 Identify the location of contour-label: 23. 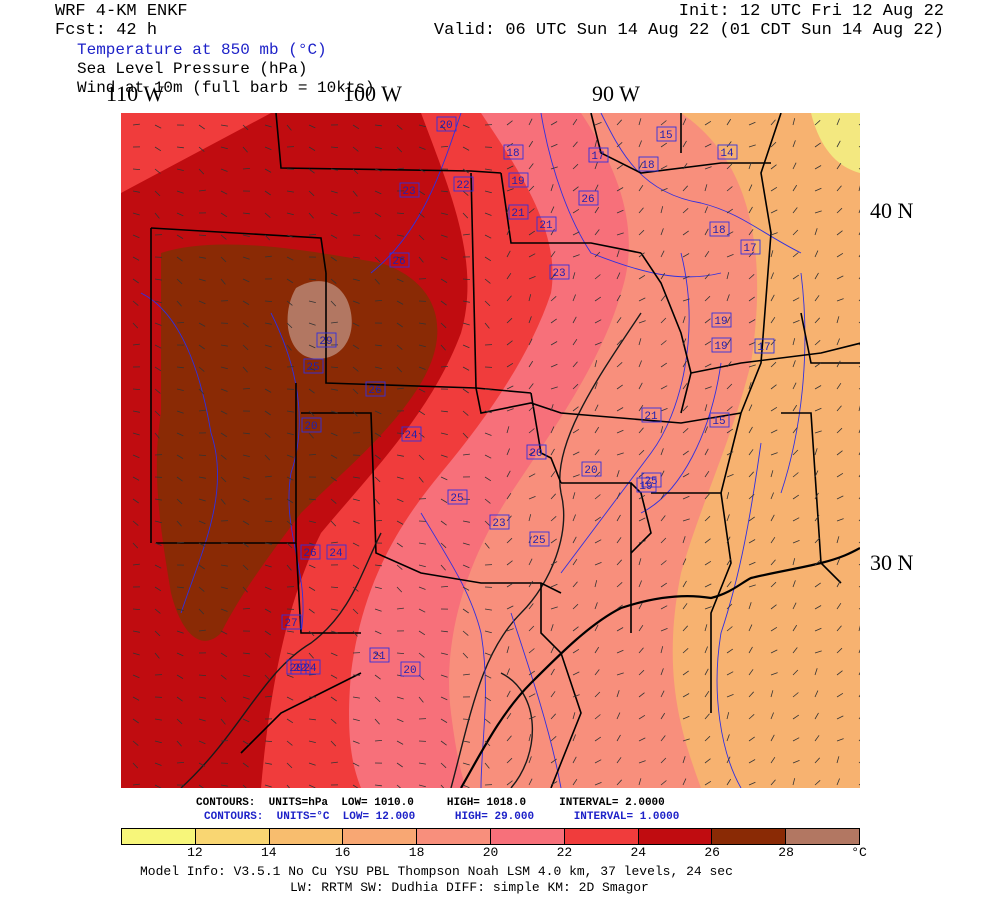
(558, 274).